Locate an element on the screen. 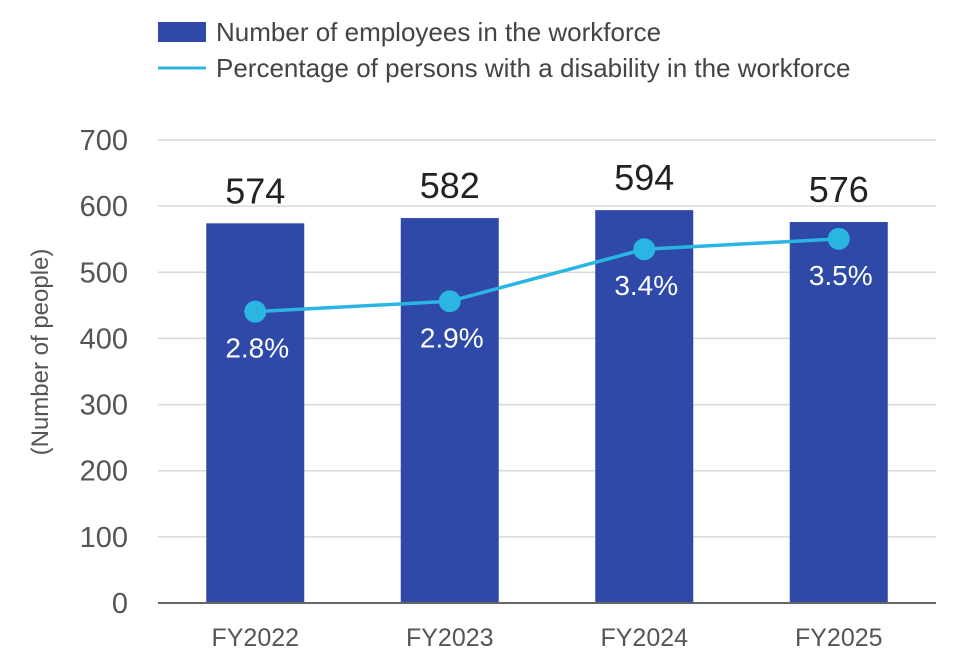 This screenshot has height=670, width=968. bar-value-label: 582 is located at coordinates (450, 185).